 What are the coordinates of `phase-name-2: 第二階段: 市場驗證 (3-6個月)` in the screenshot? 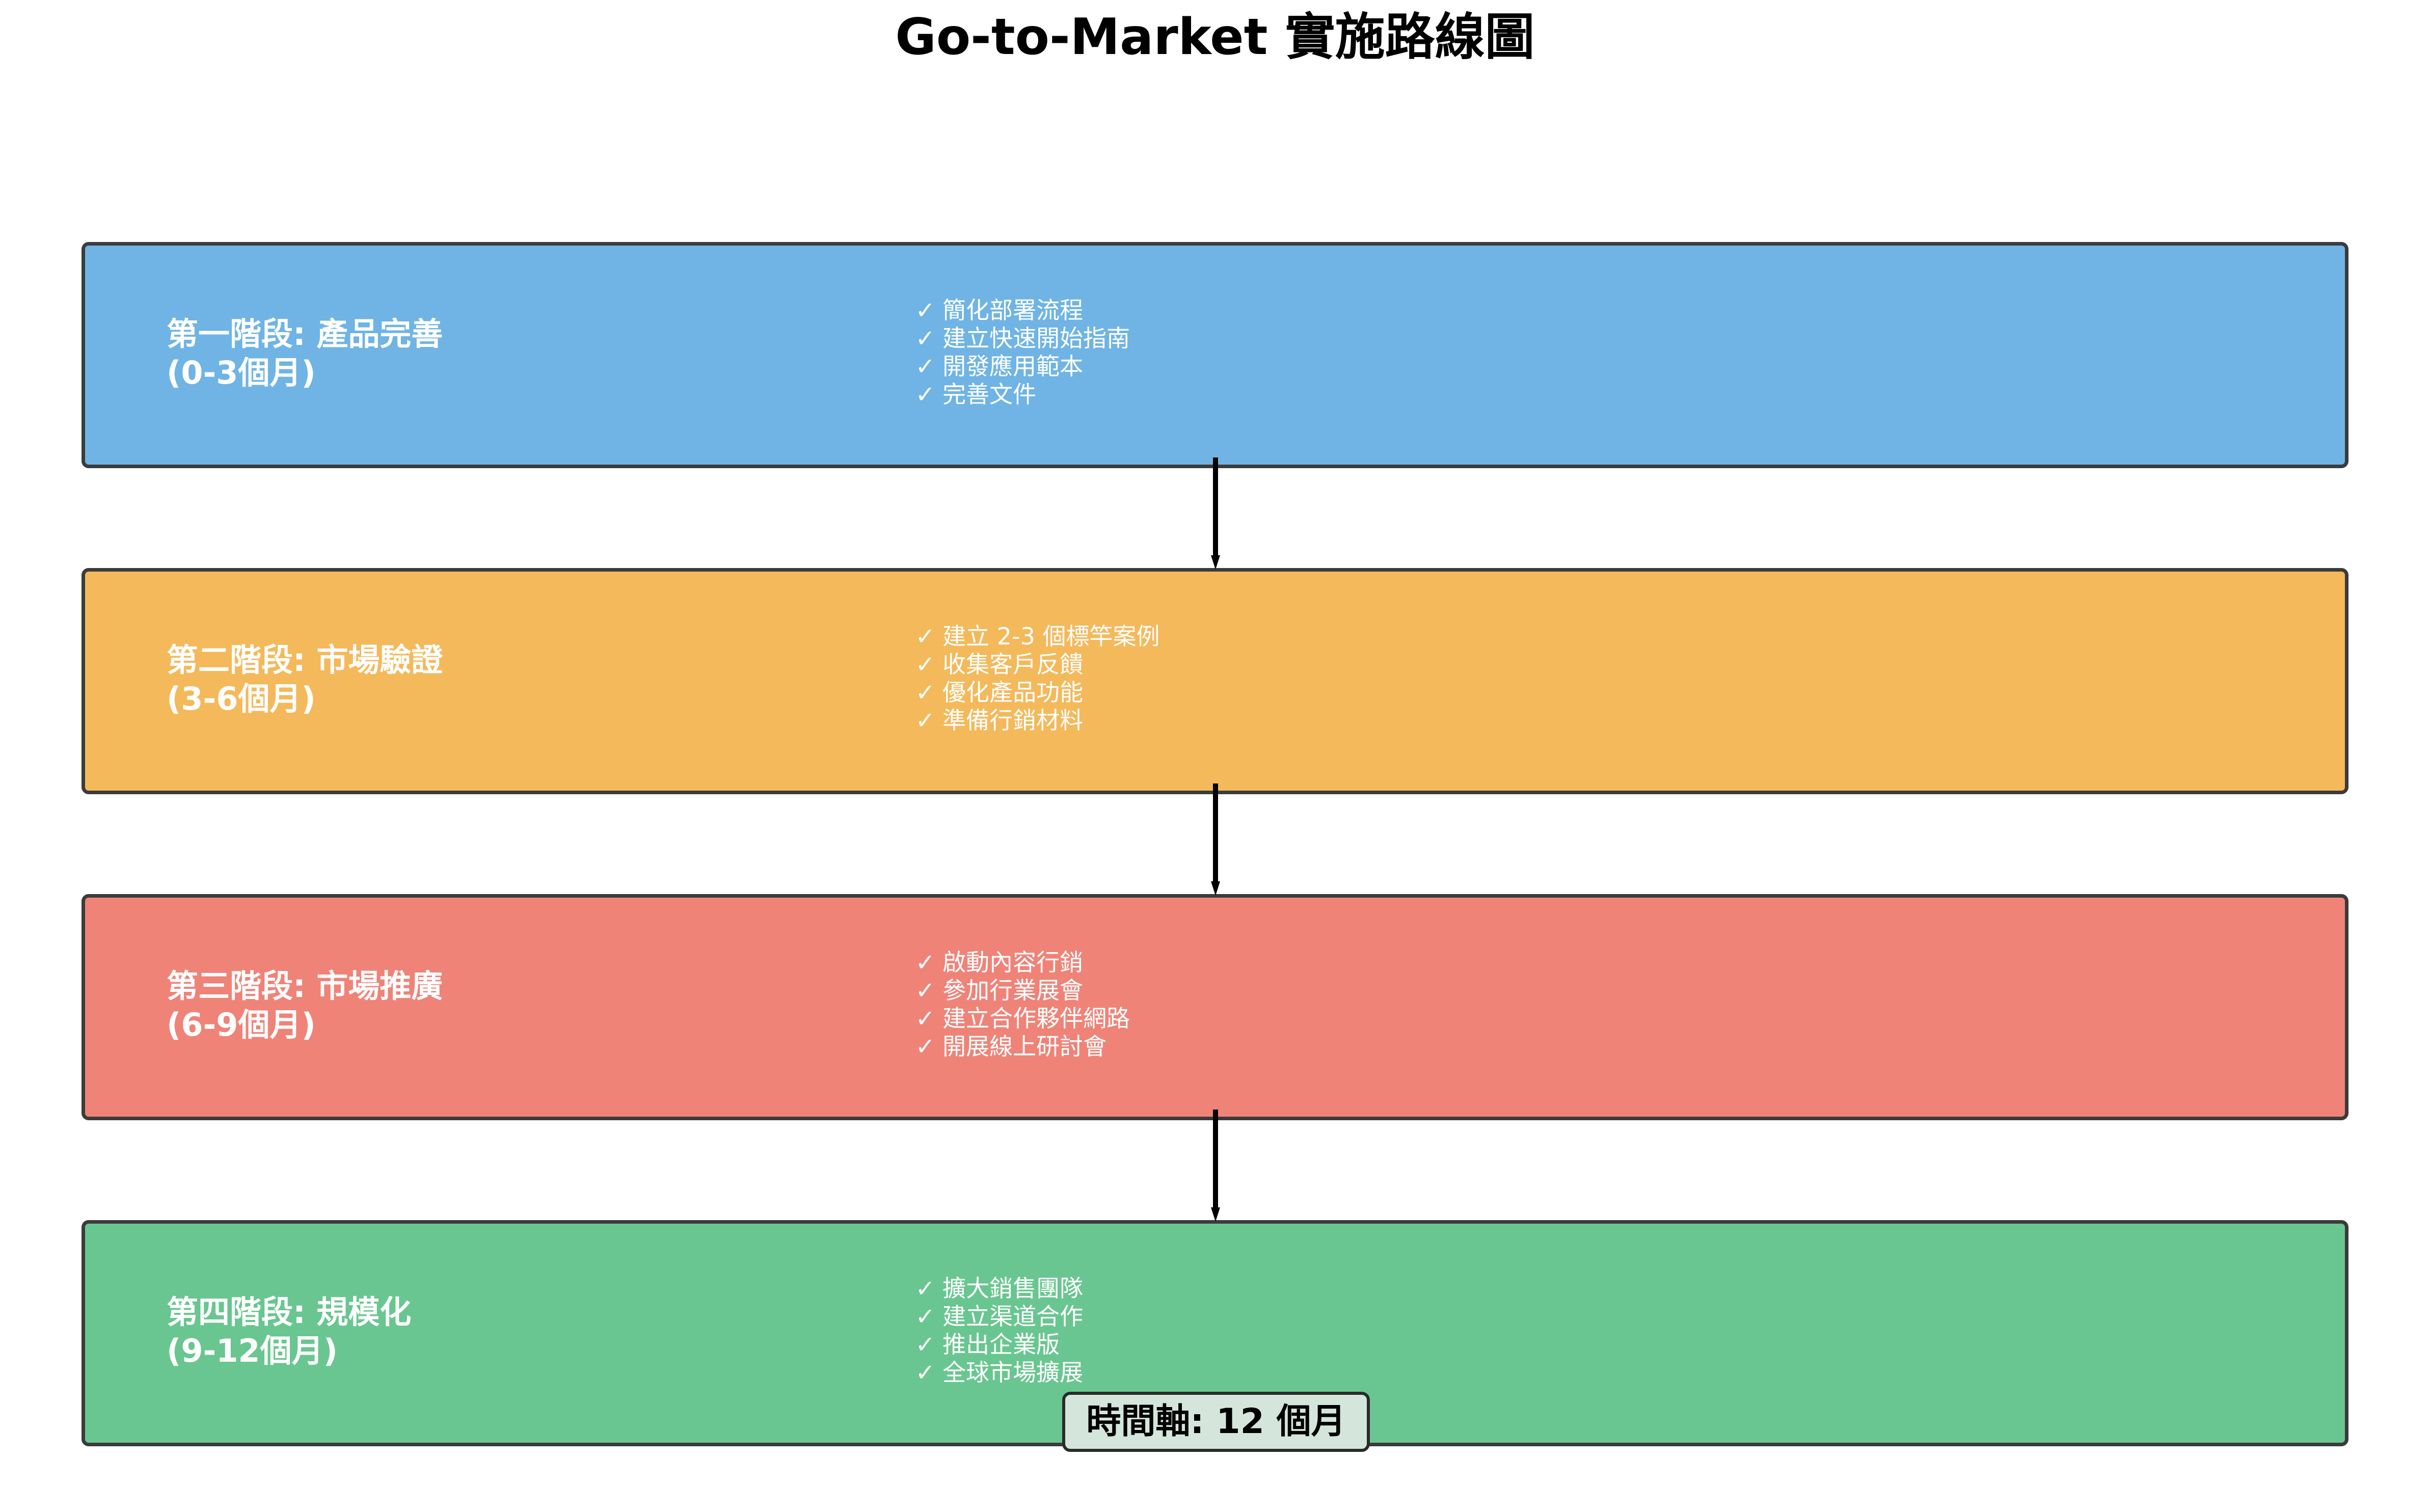 It's located at (305, 680).